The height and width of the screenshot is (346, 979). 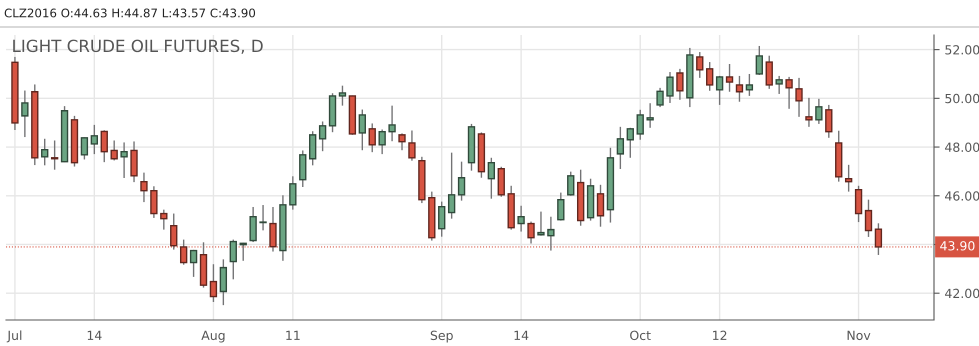 I want to click on x-tick-label: 11, so click(x=293, y=335).